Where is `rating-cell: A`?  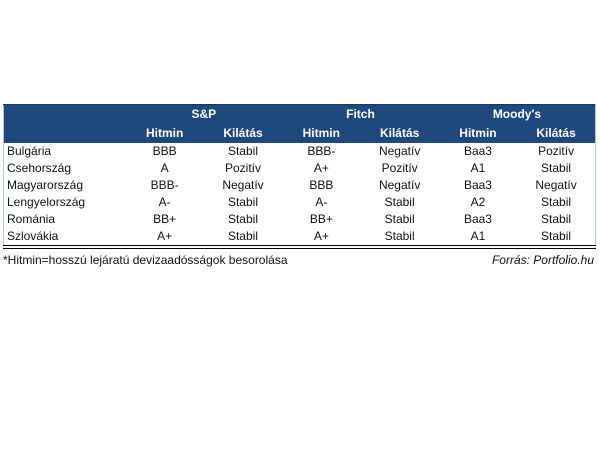 rating-cell: A is located at coordinates (164, 168).